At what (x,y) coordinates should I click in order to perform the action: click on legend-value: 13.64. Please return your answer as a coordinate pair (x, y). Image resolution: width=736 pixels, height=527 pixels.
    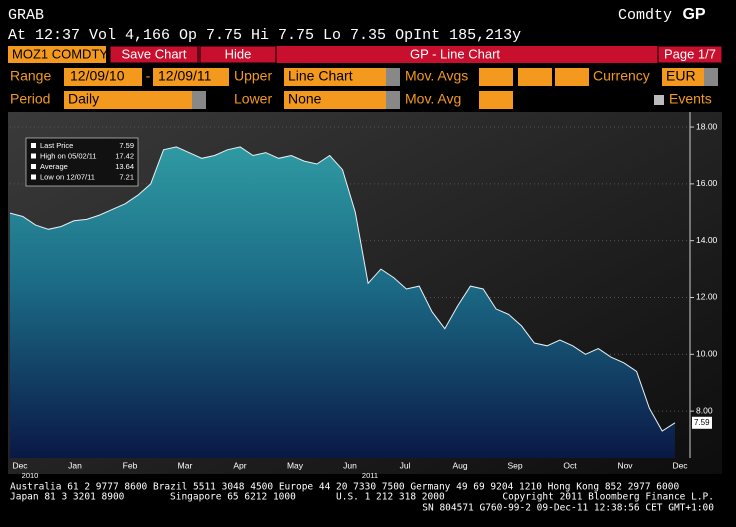
    Looking at the image, I should click on (124, 166).